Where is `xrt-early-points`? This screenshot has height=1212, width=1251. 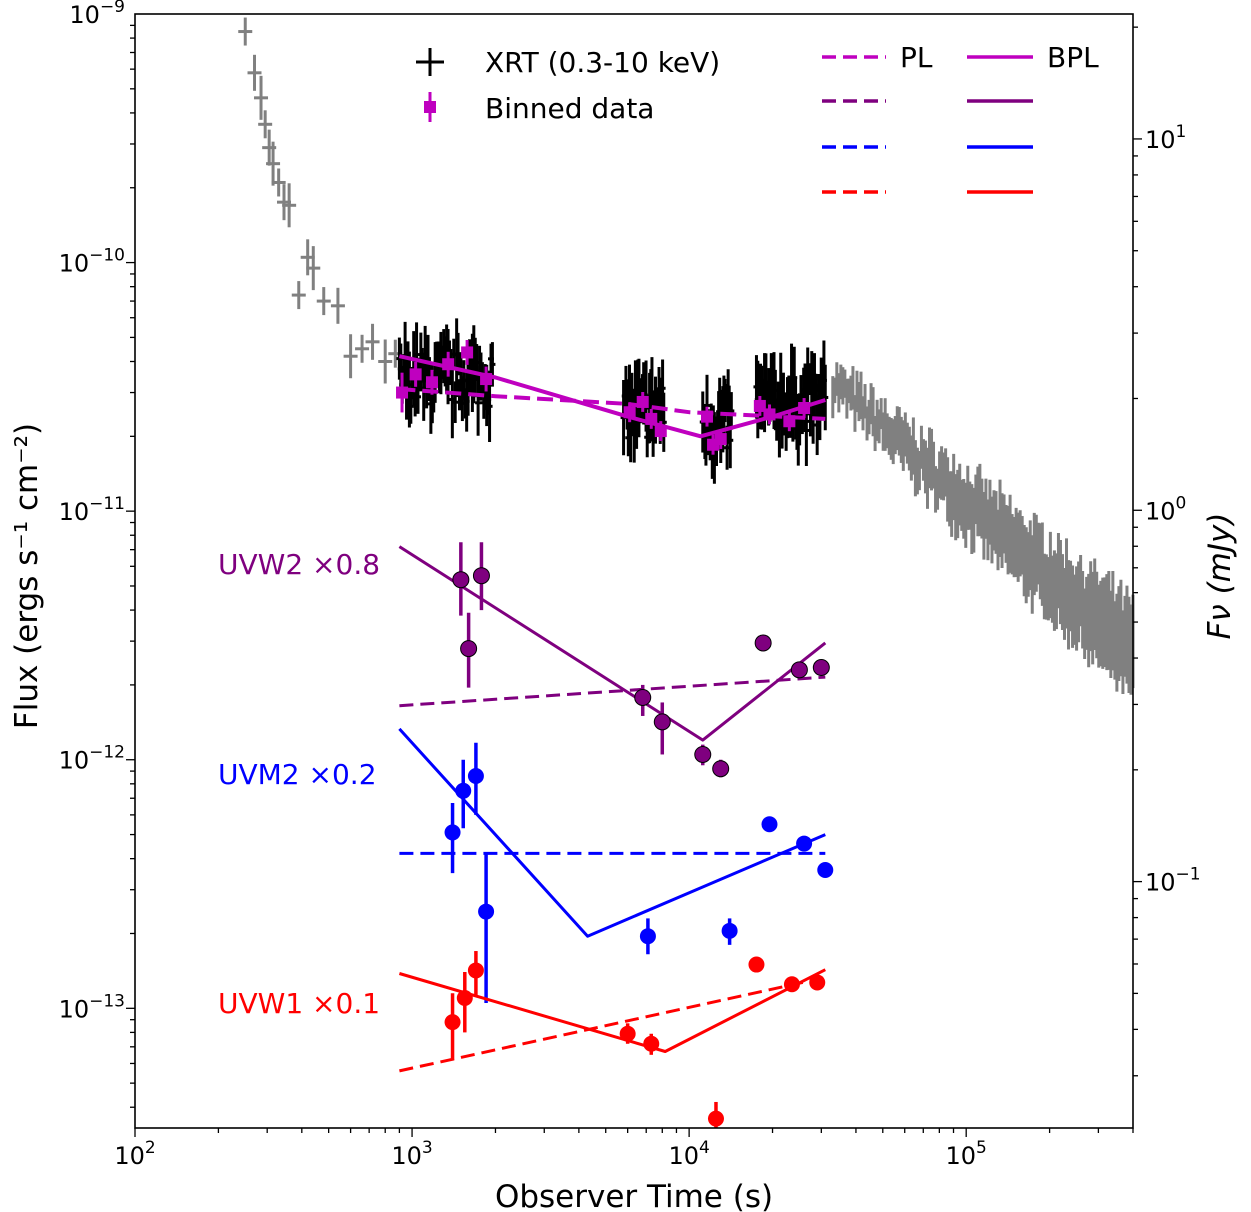
xrt-early-points is located at coordinates (320, 200).